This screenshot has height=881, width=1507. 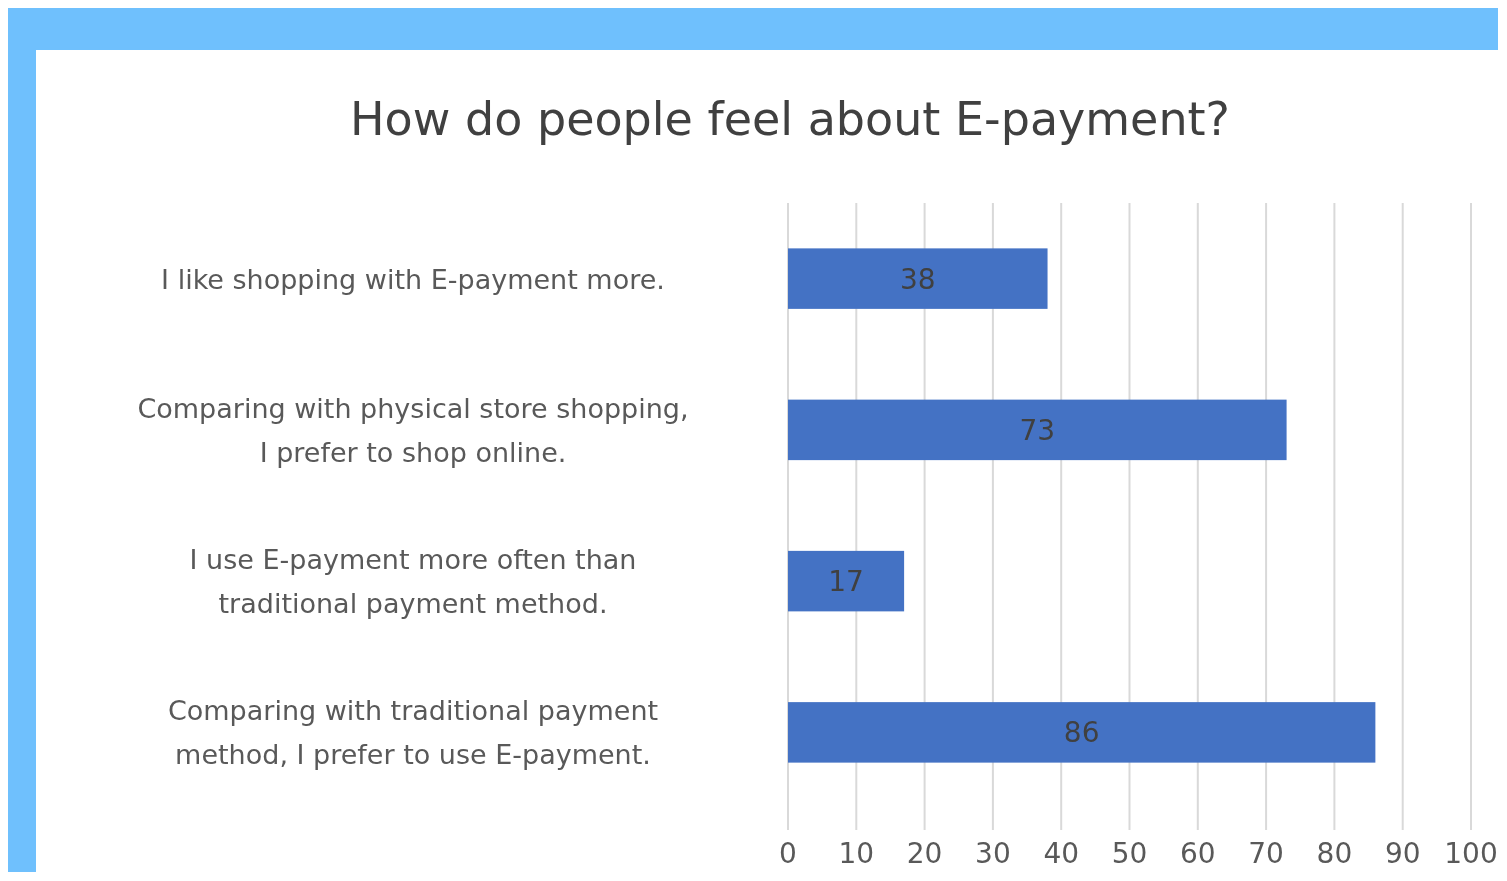 I want to click on x-tick-label: 90, so click(x=1402, y=853).